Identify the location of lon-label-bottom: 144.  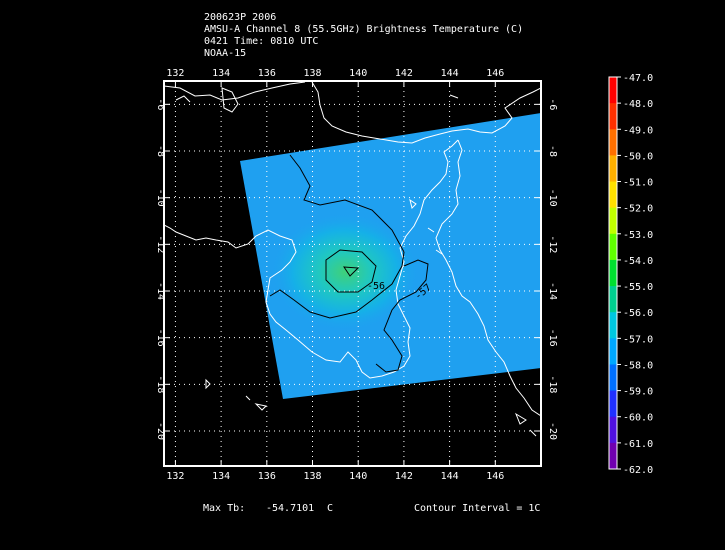
(450, 476).